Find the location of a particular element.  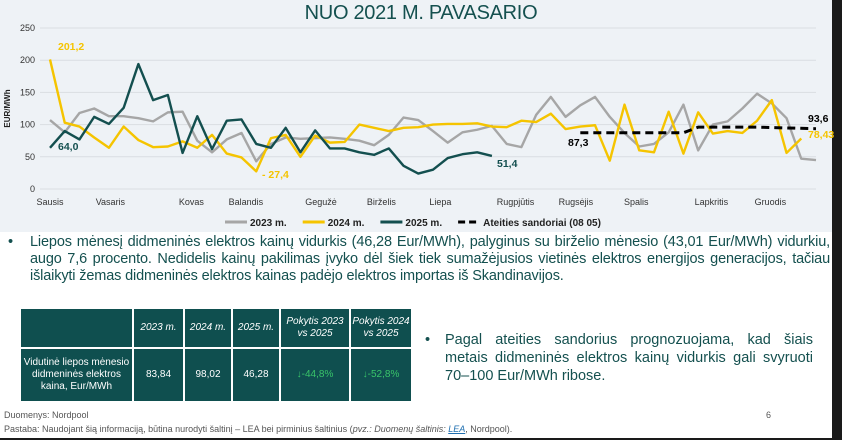

table-header: Pokytis 2023 vs 2025 is located at coordinates (315, 328).